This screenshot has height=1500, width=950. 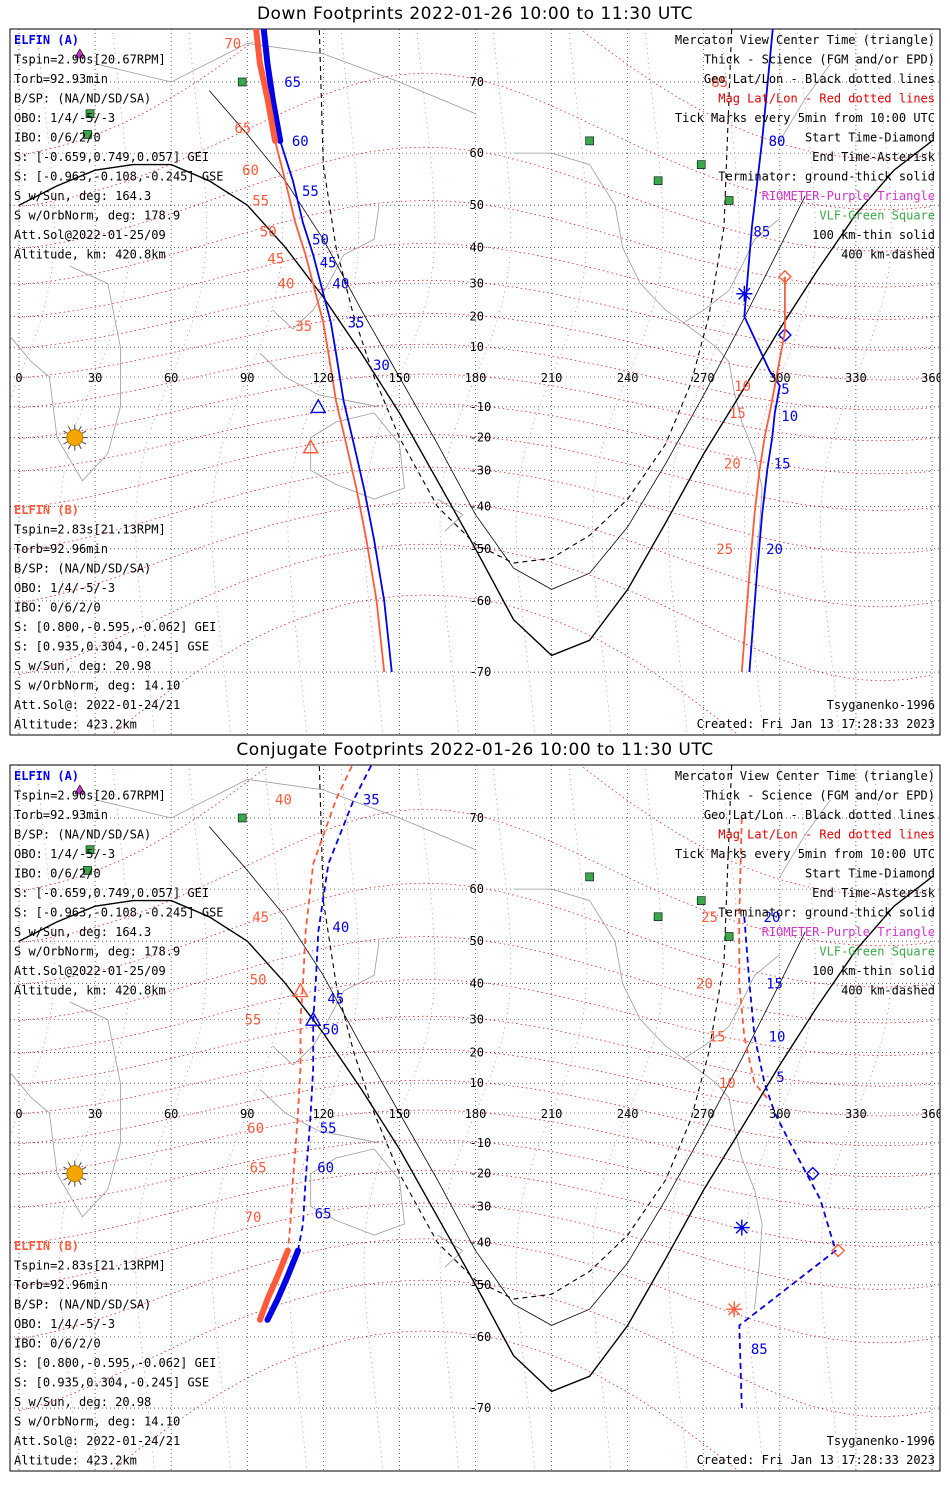 I want to click on lon-tick-label: 60, so click(x=171, y=1114).